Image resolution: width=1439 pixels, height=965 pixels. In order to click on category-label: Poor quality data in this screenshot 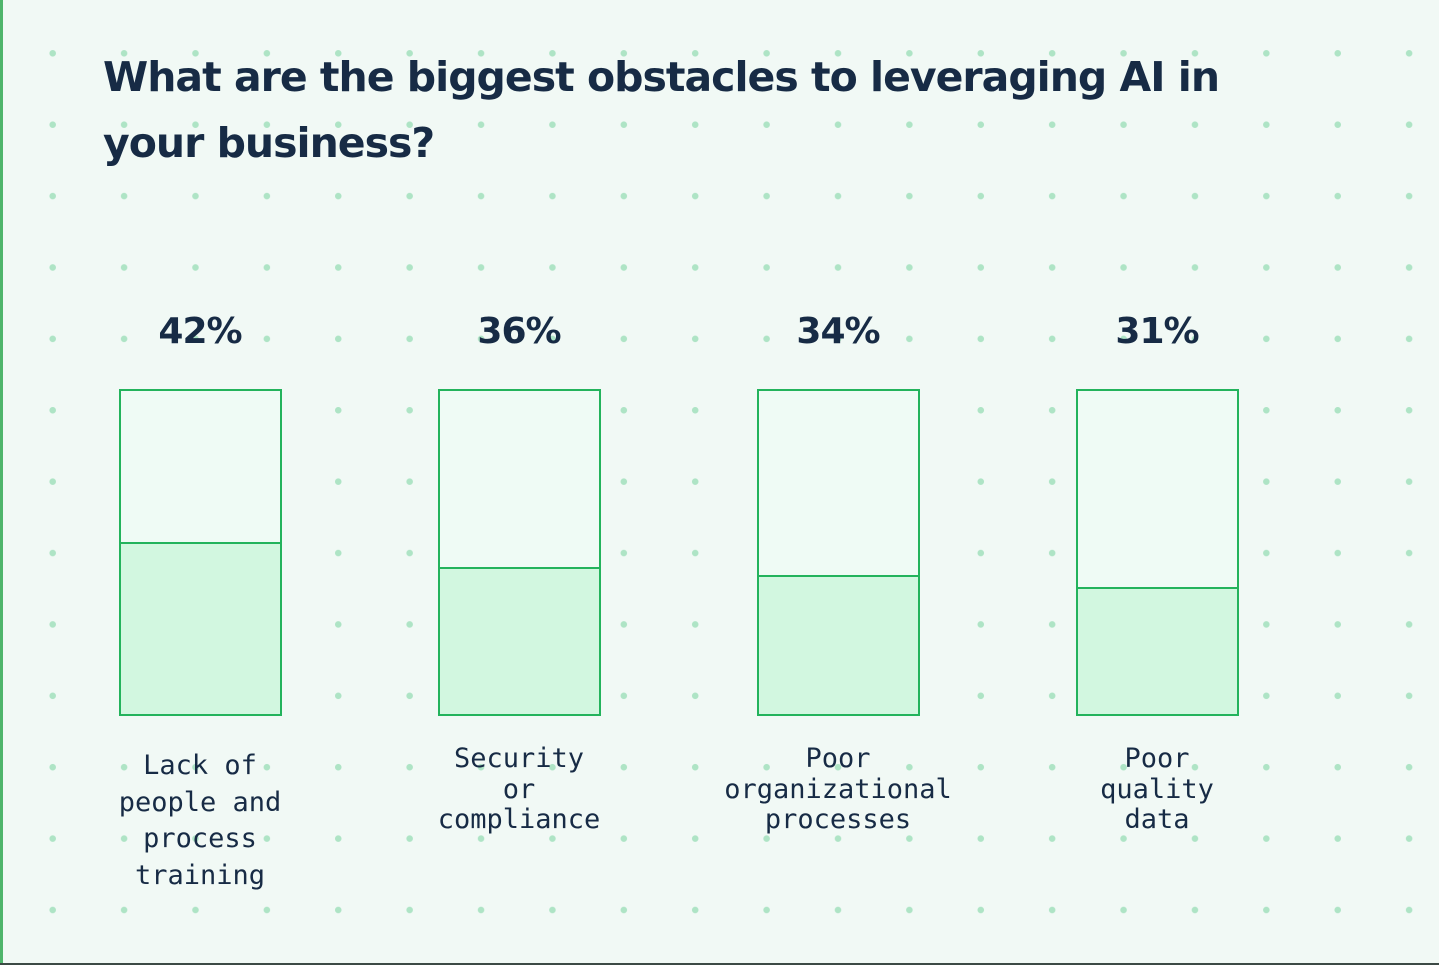, I will do `click(1157, 789)`.